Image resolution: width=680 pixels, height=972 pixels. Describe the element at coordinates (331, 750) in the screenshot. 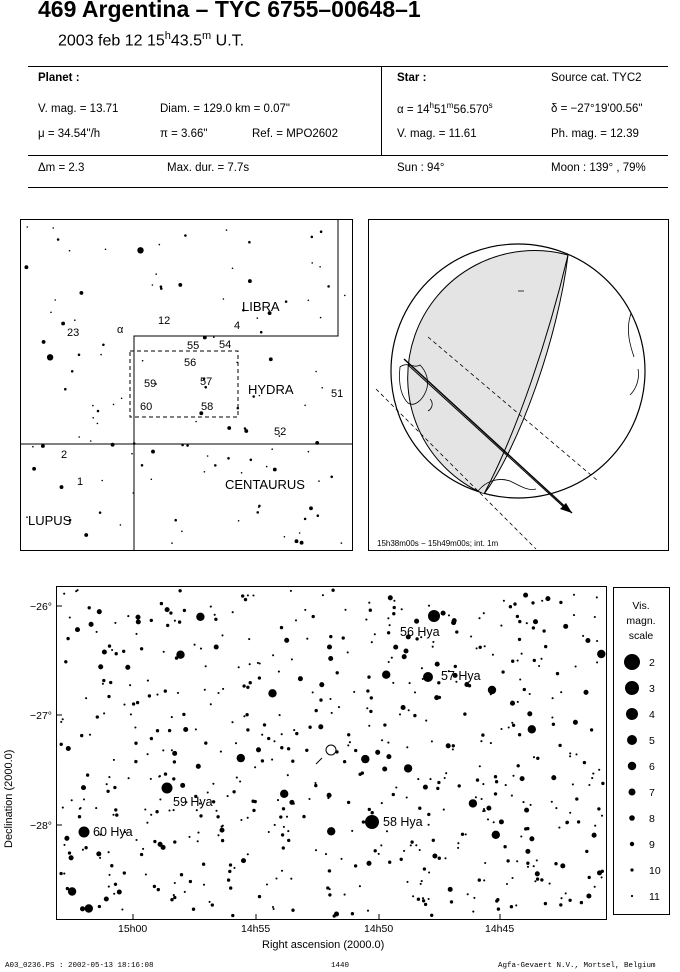

I see `target-star-marker` at that location.